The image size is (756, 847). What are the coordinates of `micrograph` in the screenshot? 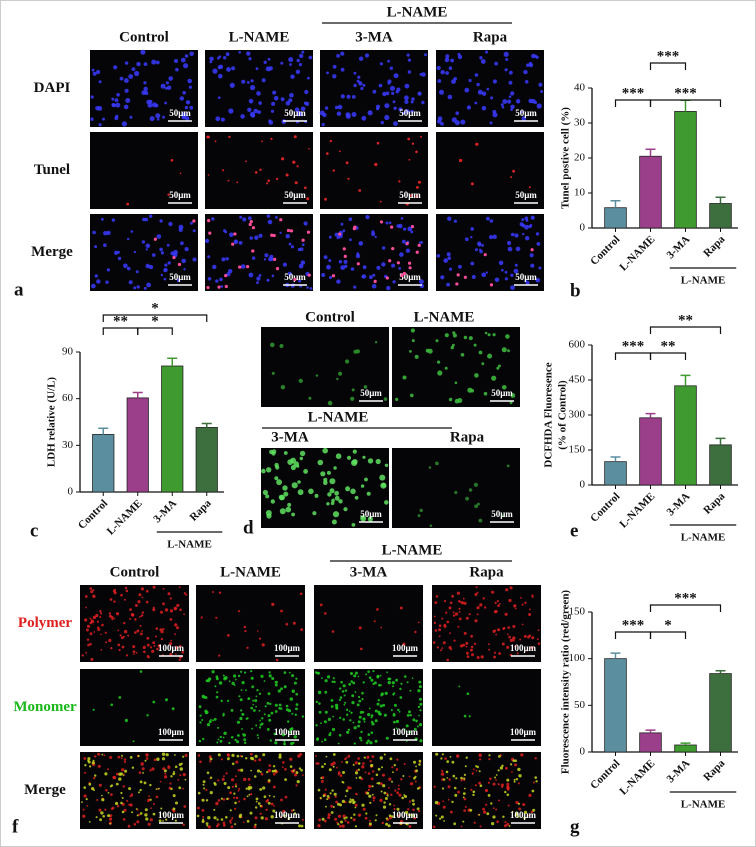 It's located at (259, 88).